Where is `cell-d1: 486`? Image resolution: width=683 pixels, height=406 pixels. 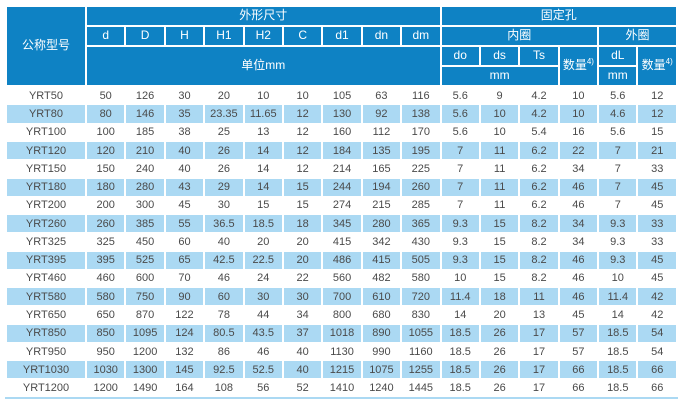
cell-d1: 486 is located at coordinates (342, 260).